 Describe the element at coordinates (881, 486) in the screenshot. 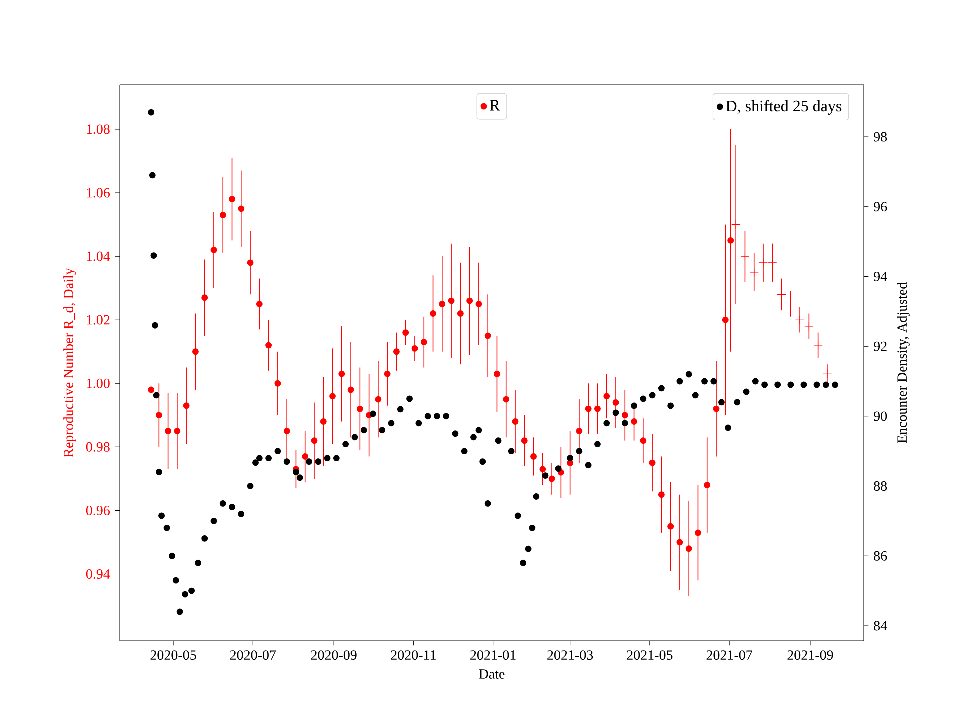

I see `y2-tick-label: 88` at that location.